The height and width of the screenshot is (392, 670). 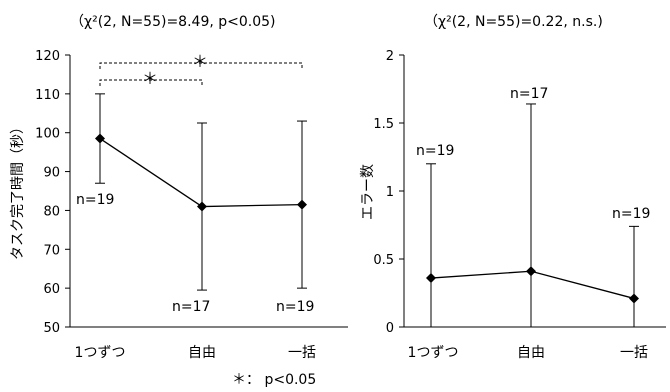 I want to click on y-tick-label: 70, so click(x=51, y=250).